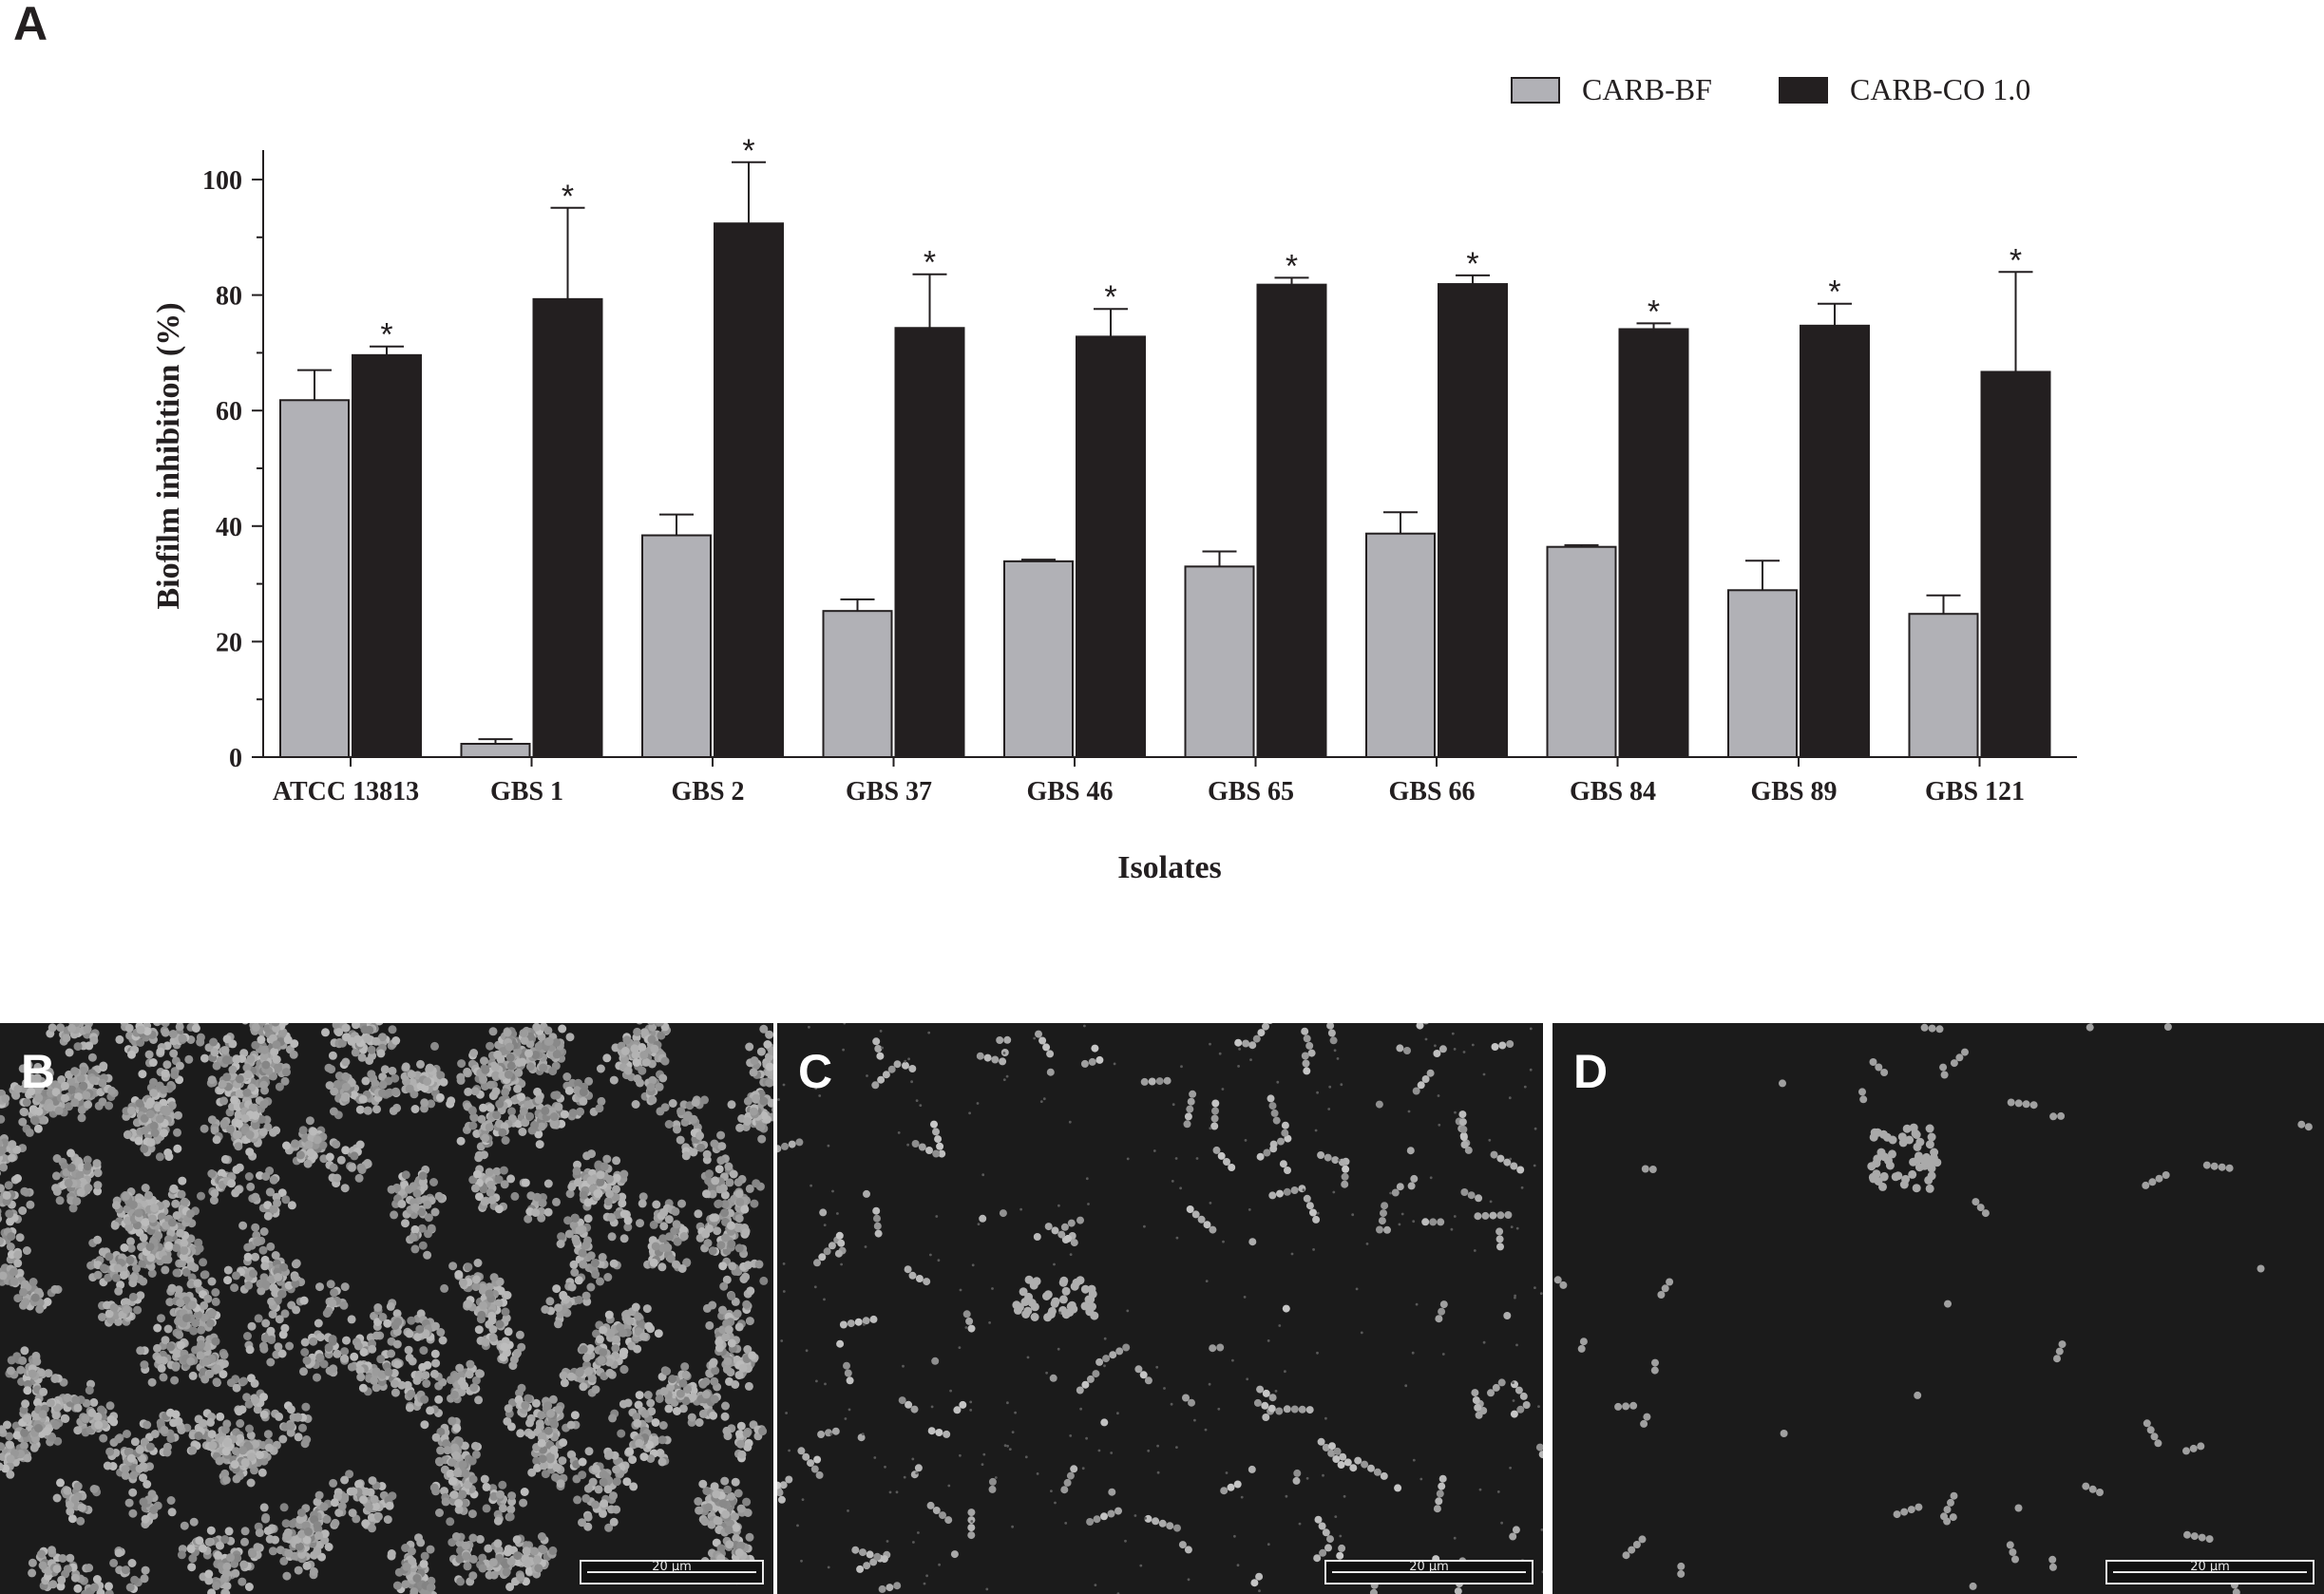  What do you see at coordinates (1251, 792) in the screenshot?
I see `x-tick-label: GBS 65` at bounding box center [1251, 792].